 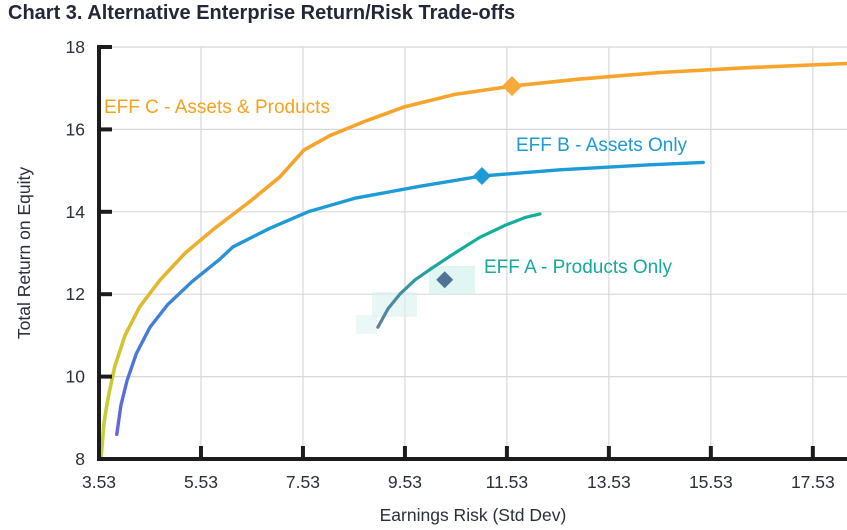 I want to click on eff-b-marker, so click(x=481, y=175).